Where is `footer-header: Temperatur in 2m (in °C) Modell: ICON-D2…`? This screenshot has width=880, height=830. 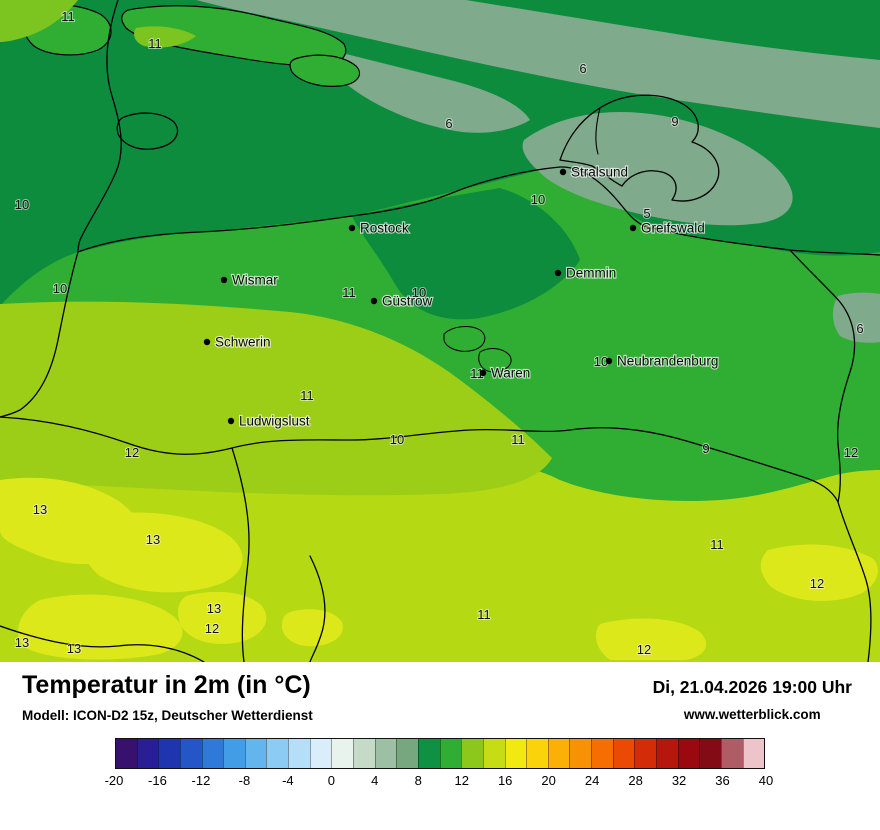 footer-header: Temperatur in 2m (in °C) Modell: ICON-D2… is located at coordinates (440, 692).